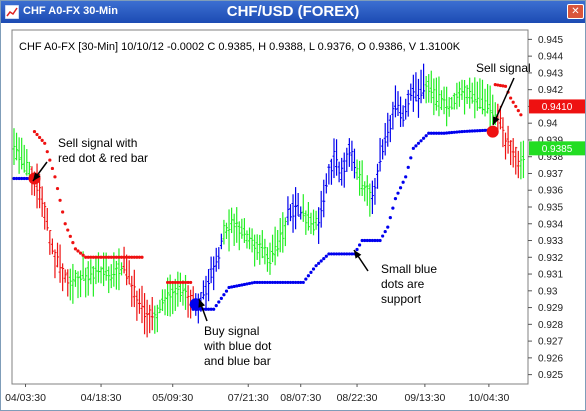 The image size is (586, 411). I want to click on x-tick-label: 07/21:30, so click(248, 398).